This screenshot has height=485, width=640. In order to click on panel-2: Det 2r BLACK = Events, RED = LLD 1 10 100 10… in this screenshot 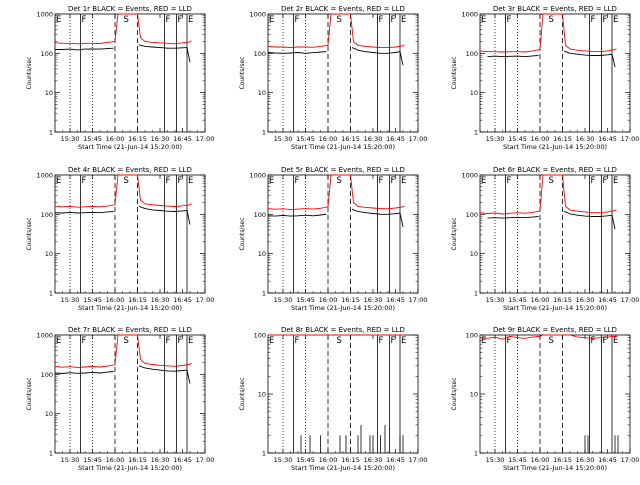, I will do `click(333, 78)`.